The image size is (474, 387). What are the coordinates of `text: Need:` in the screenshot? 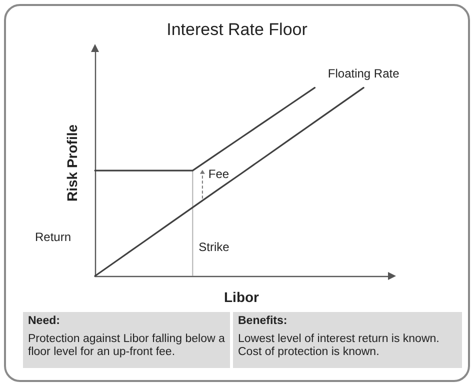 It's located at (44, 321).